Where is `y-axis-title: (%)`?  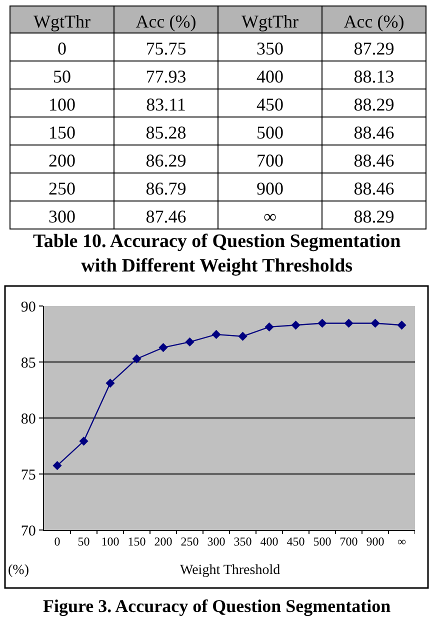 y-axis-title: (%) is located at coordinates (19, 570).